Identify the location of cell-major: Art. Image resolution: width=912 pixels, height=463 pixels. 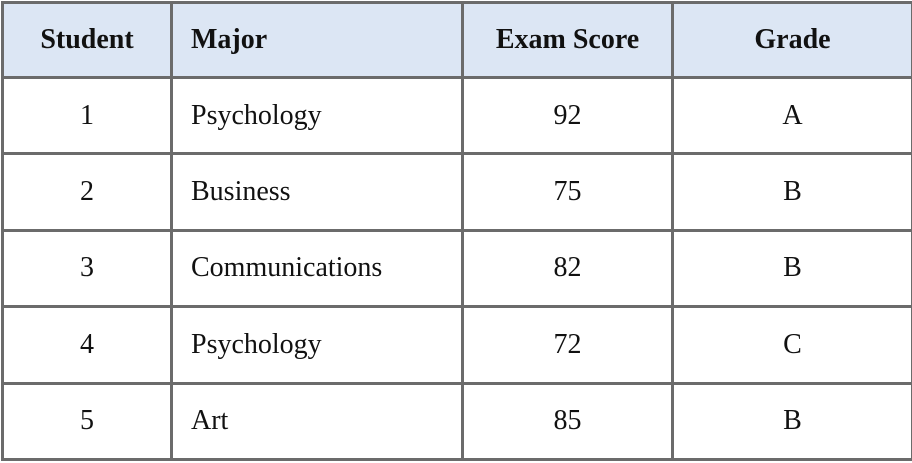
(317, 421).